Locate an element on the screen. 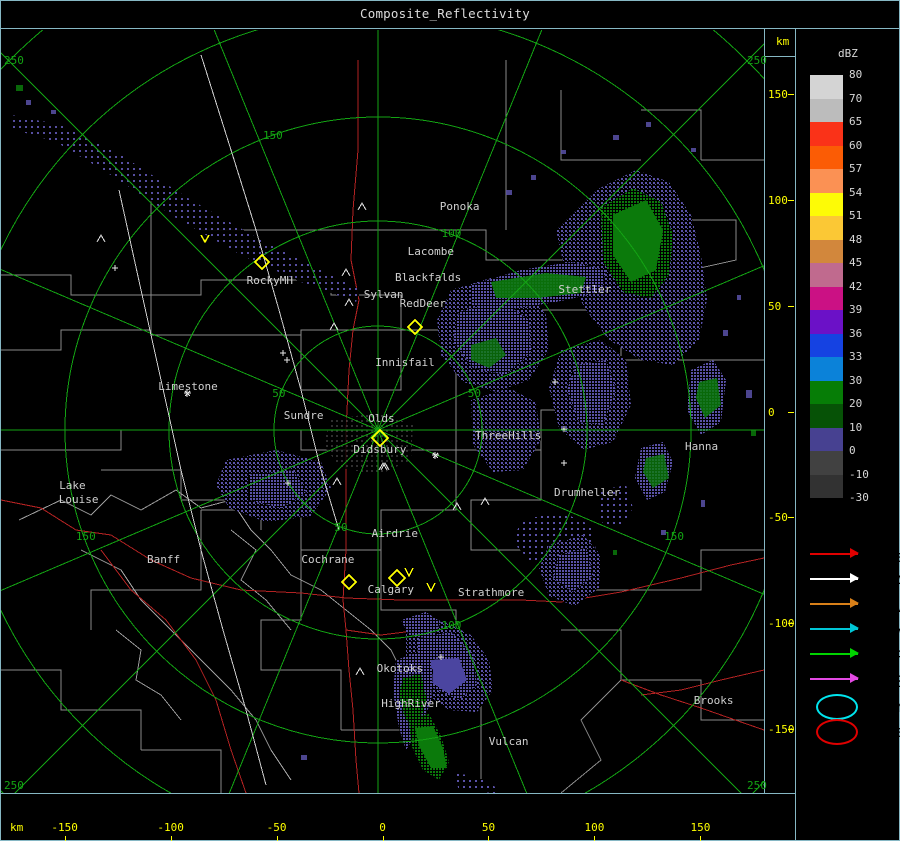 This screenshot has width=900, height=841. city-label: Drumheller is located at coordinates (587, 492).